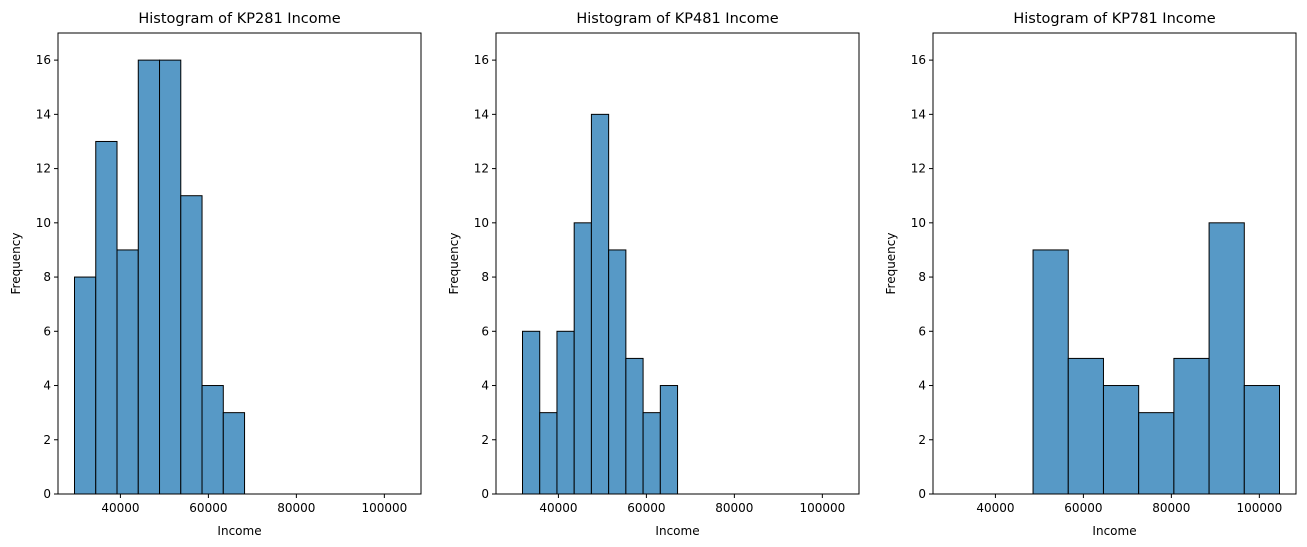 The width and height of the screenshot is (1307, 547). I want to click on chart-title: Histogram of KP781 Income, so click(1114, 19).